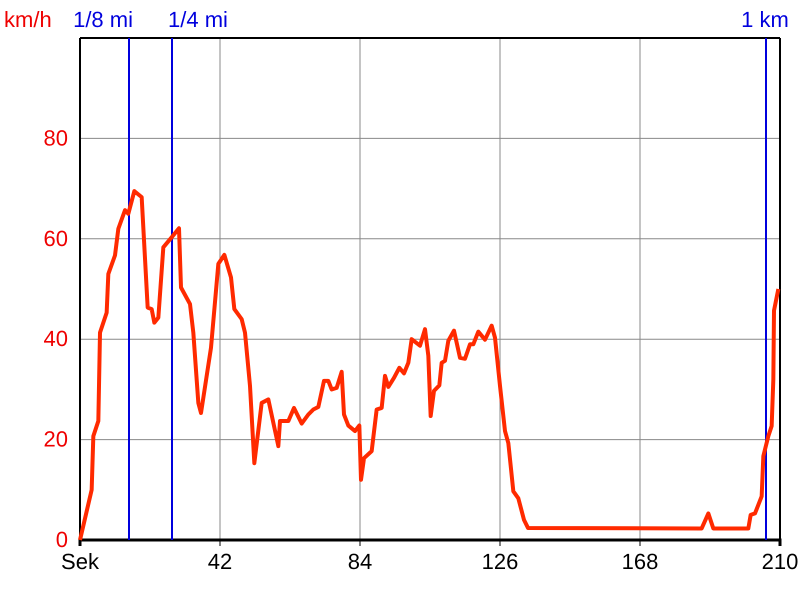  Describe the element at coordinates (103, 19) in the screenshot. I see `ref-line-label: 1/8 mi` at that location.